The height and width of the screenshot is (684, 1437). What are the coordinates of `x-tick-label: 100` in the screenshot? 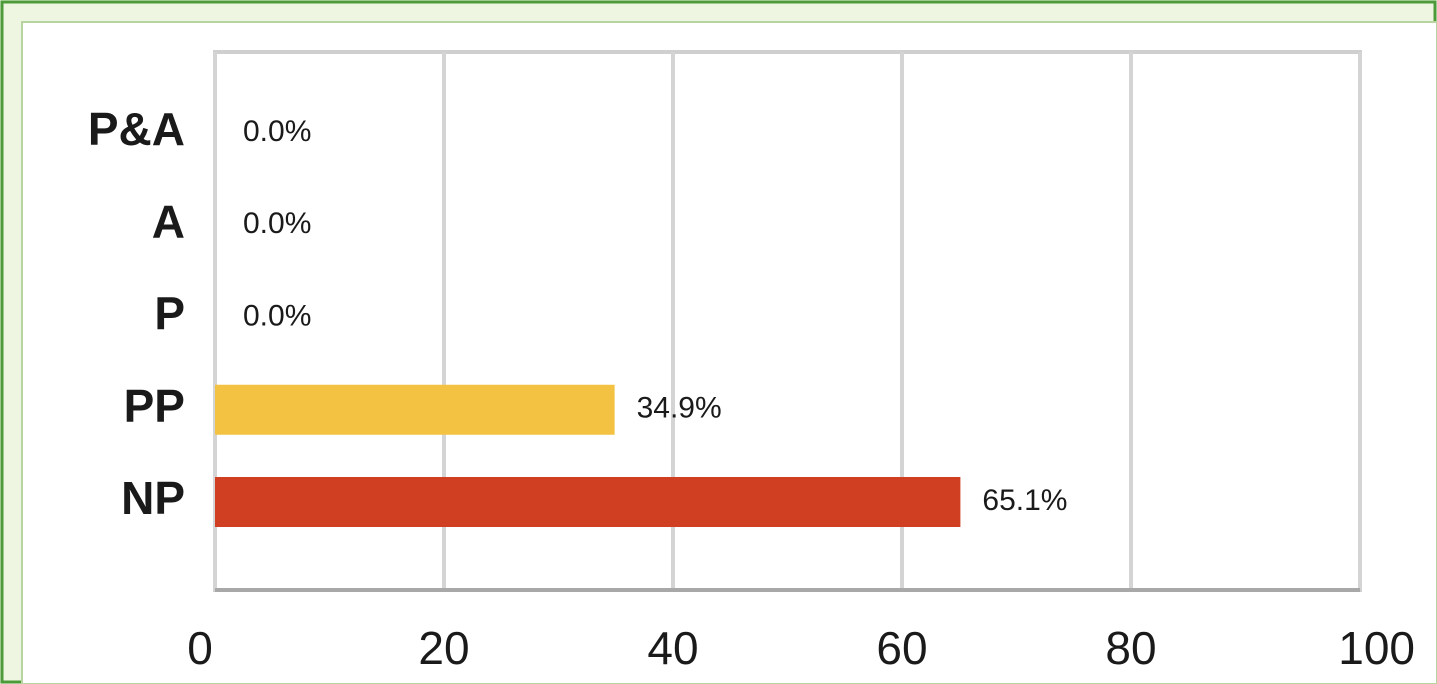 It's located at (1376, 648).